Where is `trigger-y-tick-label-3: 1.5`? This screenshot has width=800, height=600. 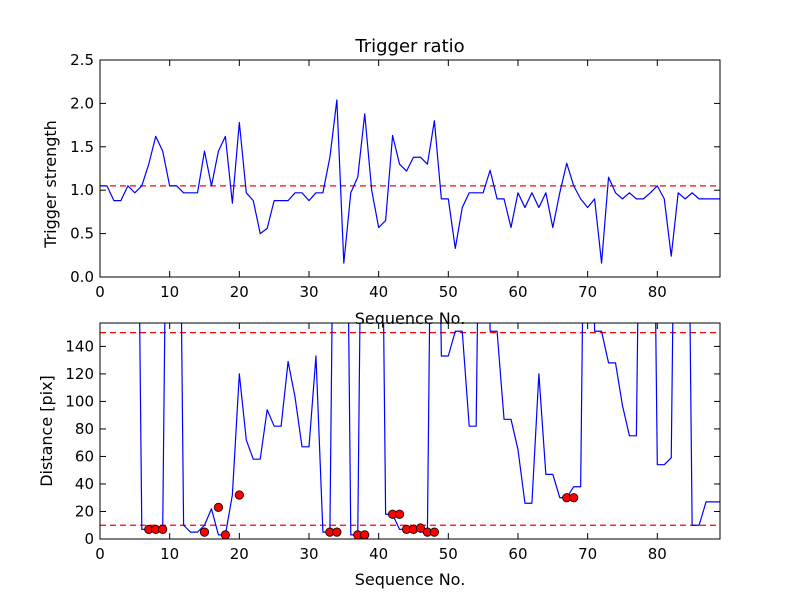 trigger-y-tick-label-3: 1.5 is located at coordinates (82, 147).